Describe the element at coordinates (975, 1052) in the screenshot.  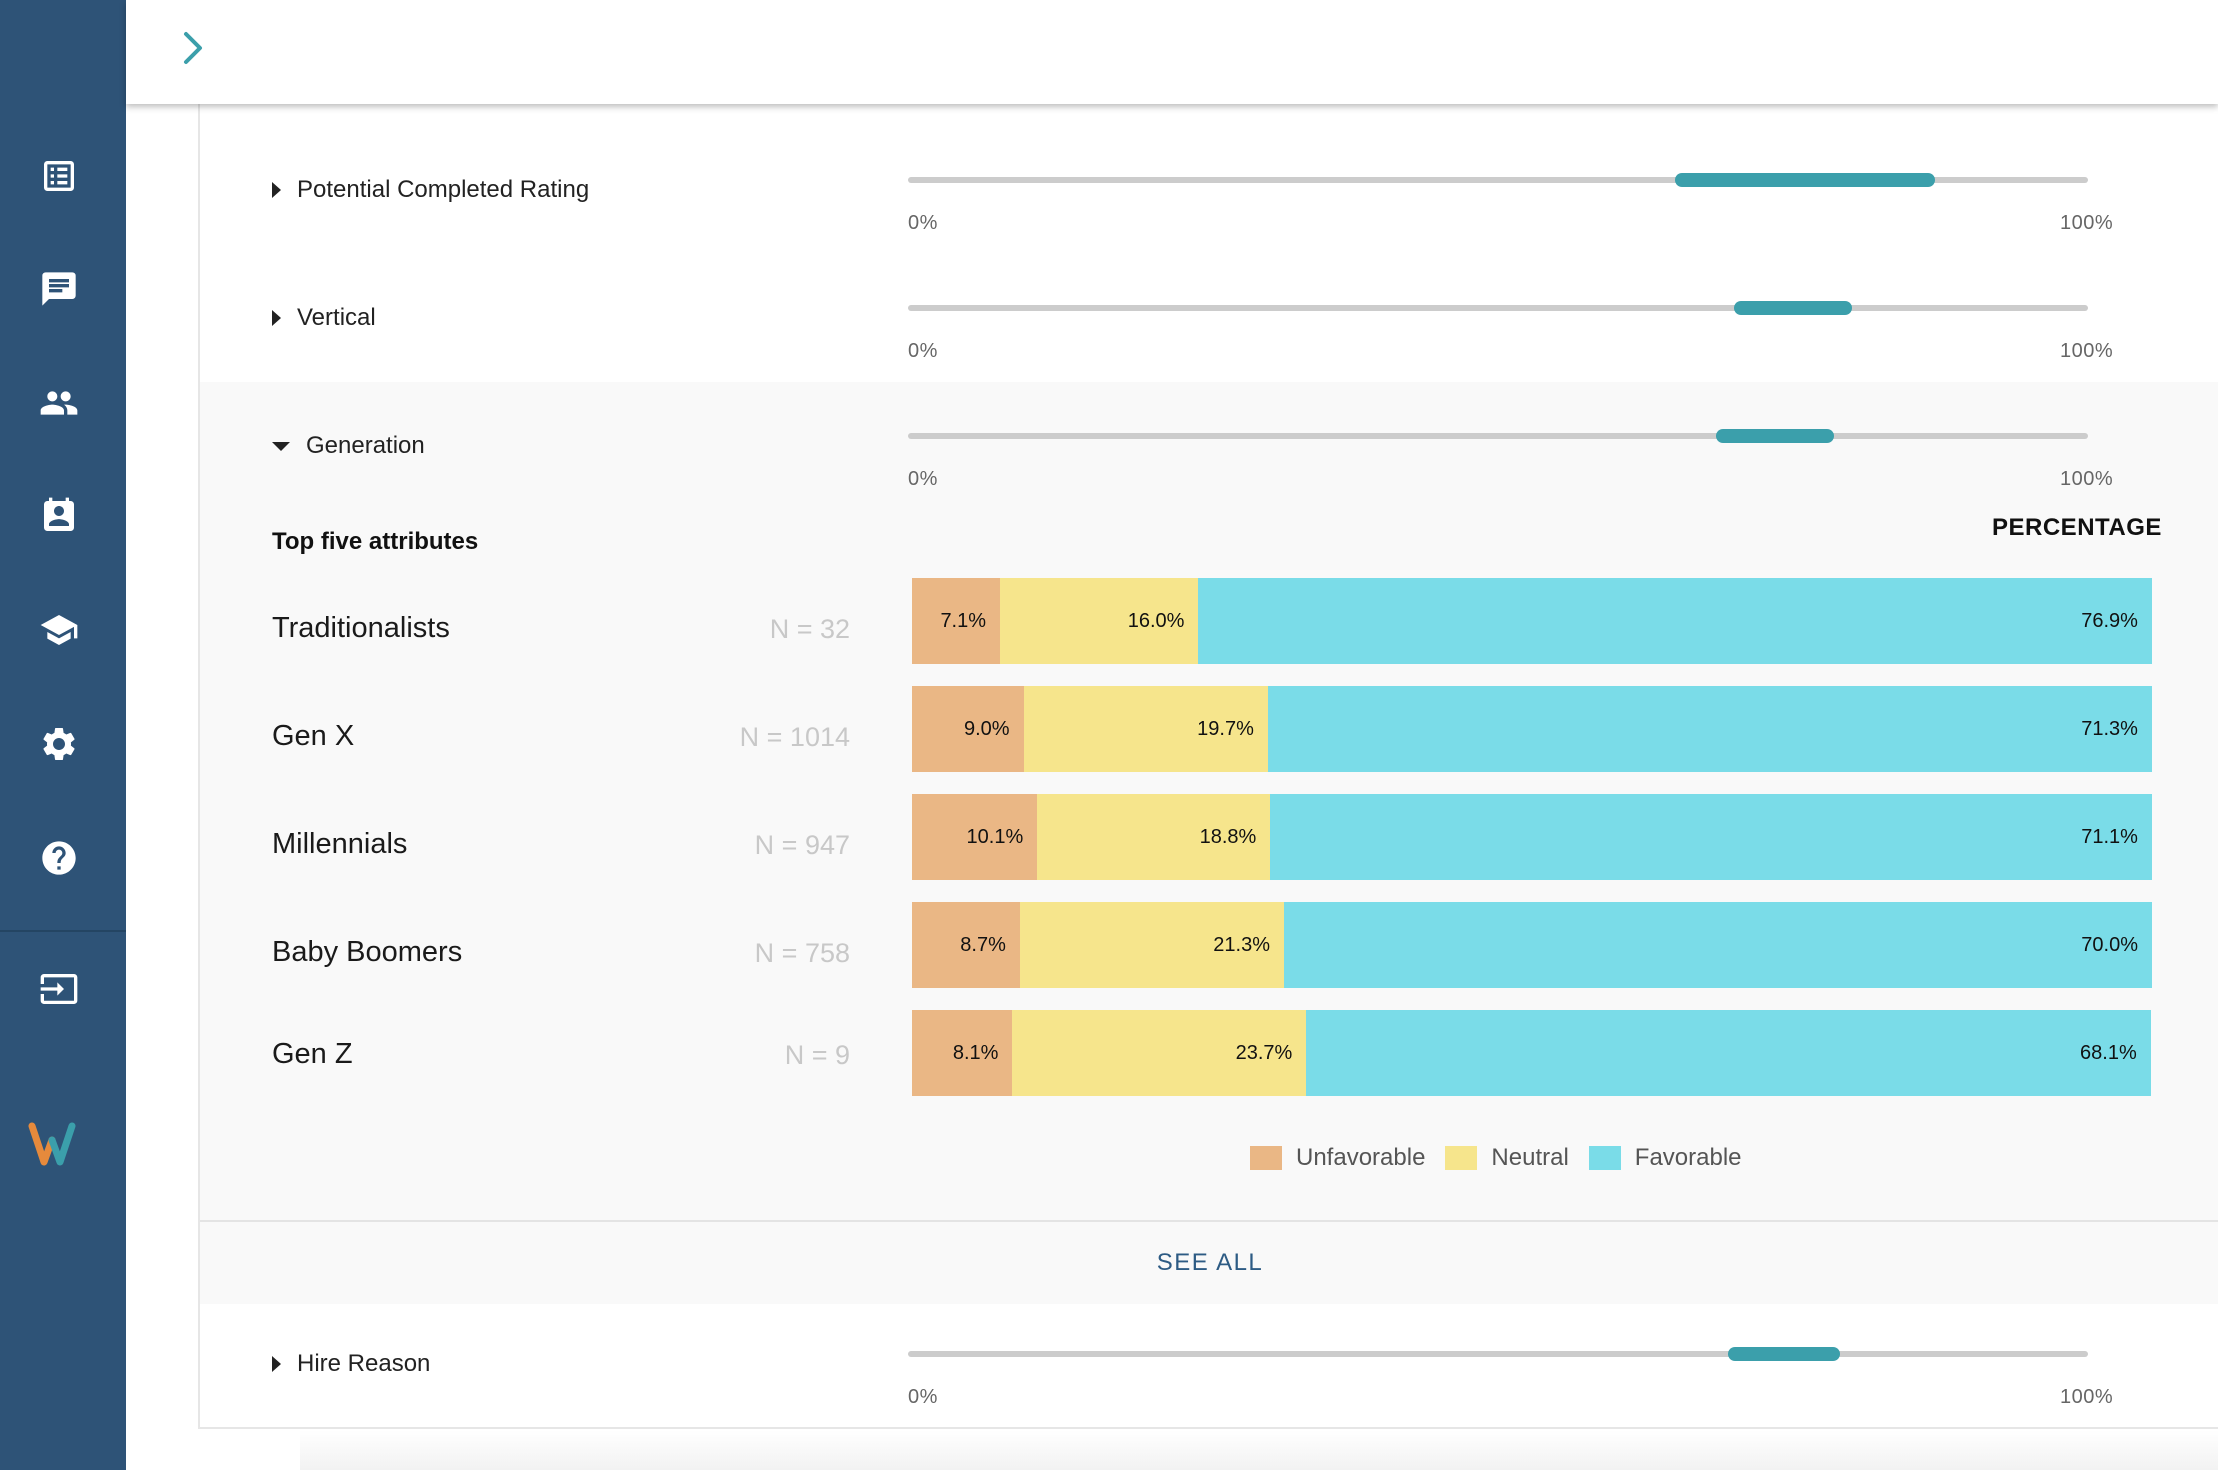
I see `data-label: 8.1%` at that location.